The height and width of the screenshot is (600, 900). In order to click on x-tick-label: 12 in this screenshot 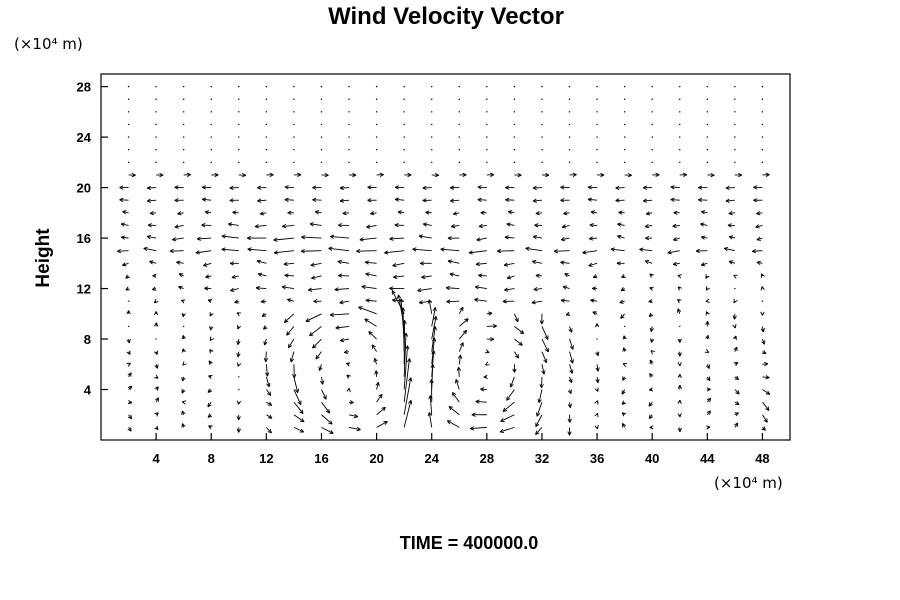, I will do `click(266, 458)`.